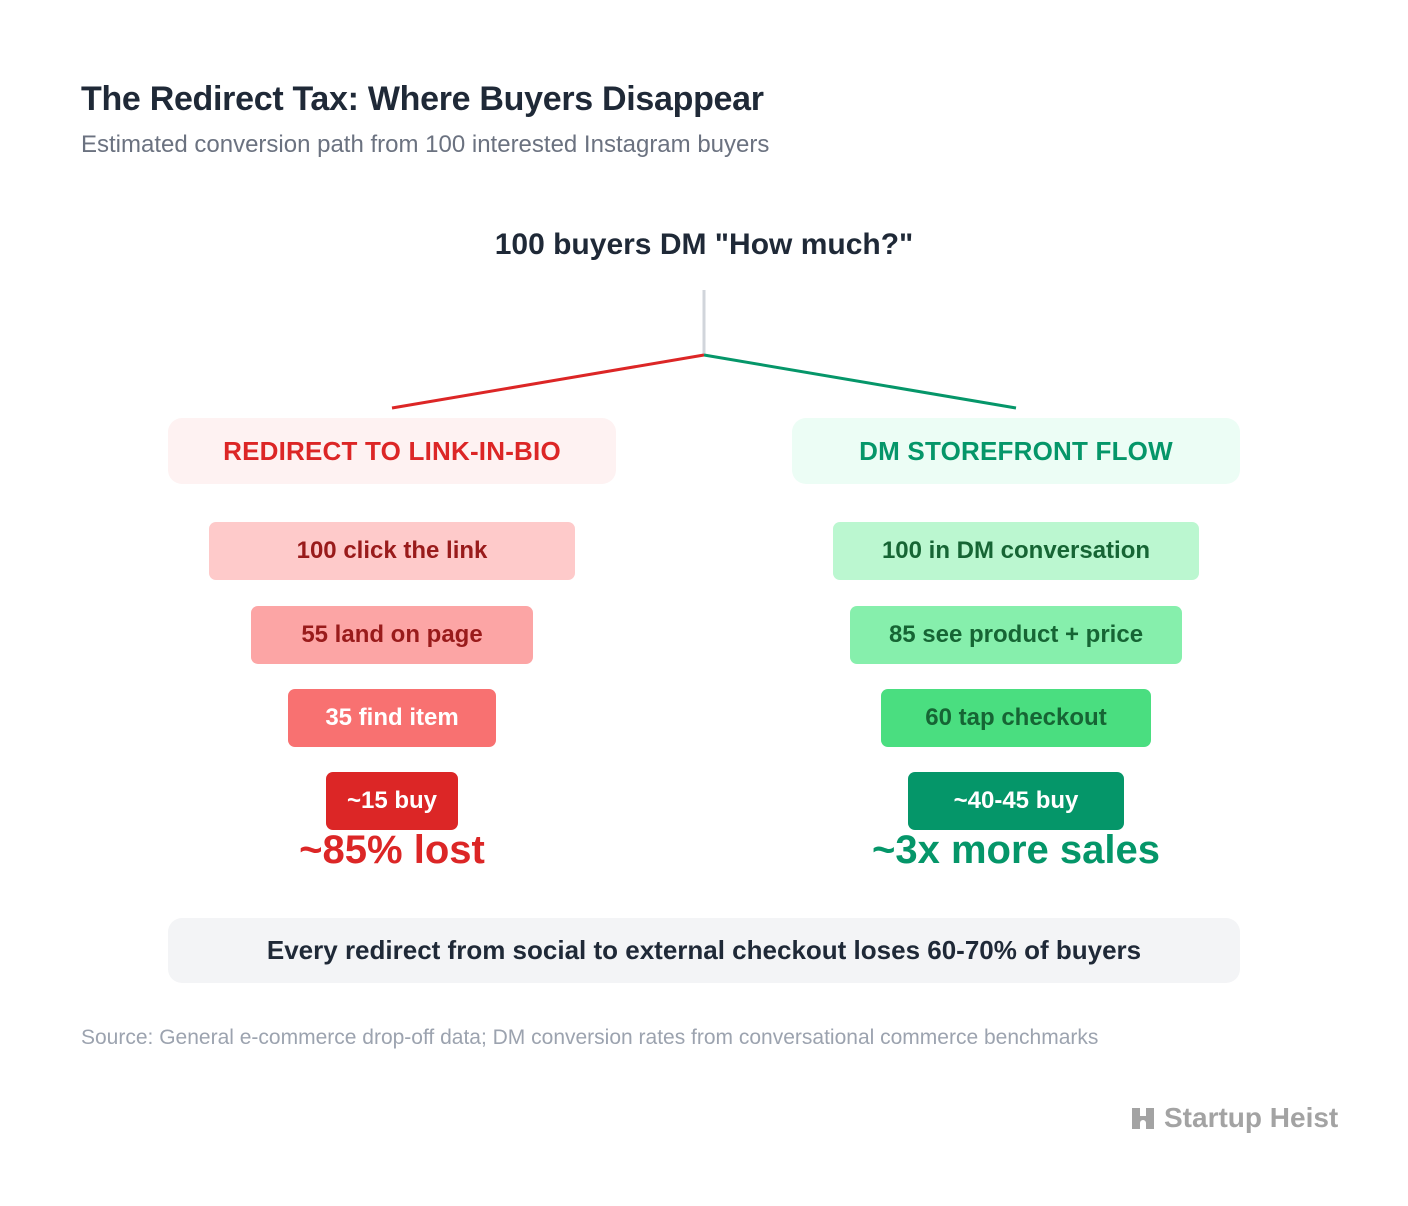 This screenshot has height=1206, width=1408. Describe the element at coordinates (1016, 801) in the screenshot. I see `right-step-4: ~40-45 buy` at that location.